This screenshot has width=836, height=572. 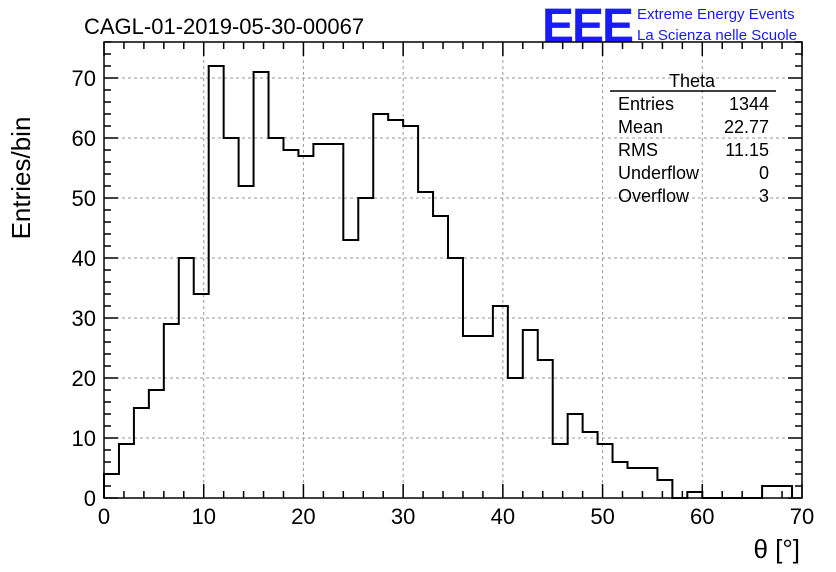 What do you see at coordinates (84, 378) in the screenshot?
I see `y-tick-label: 20` at bounding box center [84, 378].